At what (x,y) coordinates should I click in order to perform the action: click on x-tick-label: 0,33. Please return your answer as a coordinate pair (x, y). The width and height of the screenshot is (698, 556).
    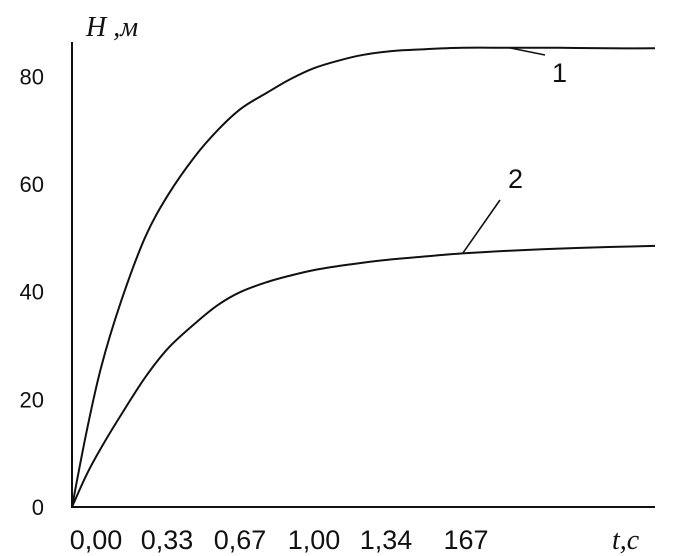
    Looking at the image, I should click on (167, 540).